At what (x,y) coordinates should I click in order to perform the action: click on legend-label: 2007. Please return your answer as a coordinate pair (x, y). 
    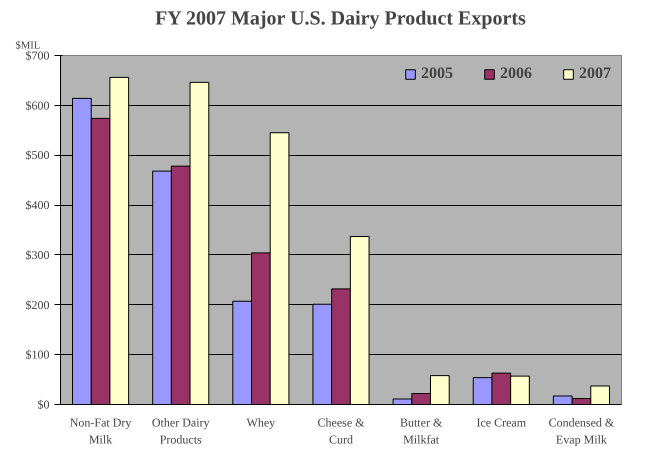
    Looking at the image, I should click on (595, 74).